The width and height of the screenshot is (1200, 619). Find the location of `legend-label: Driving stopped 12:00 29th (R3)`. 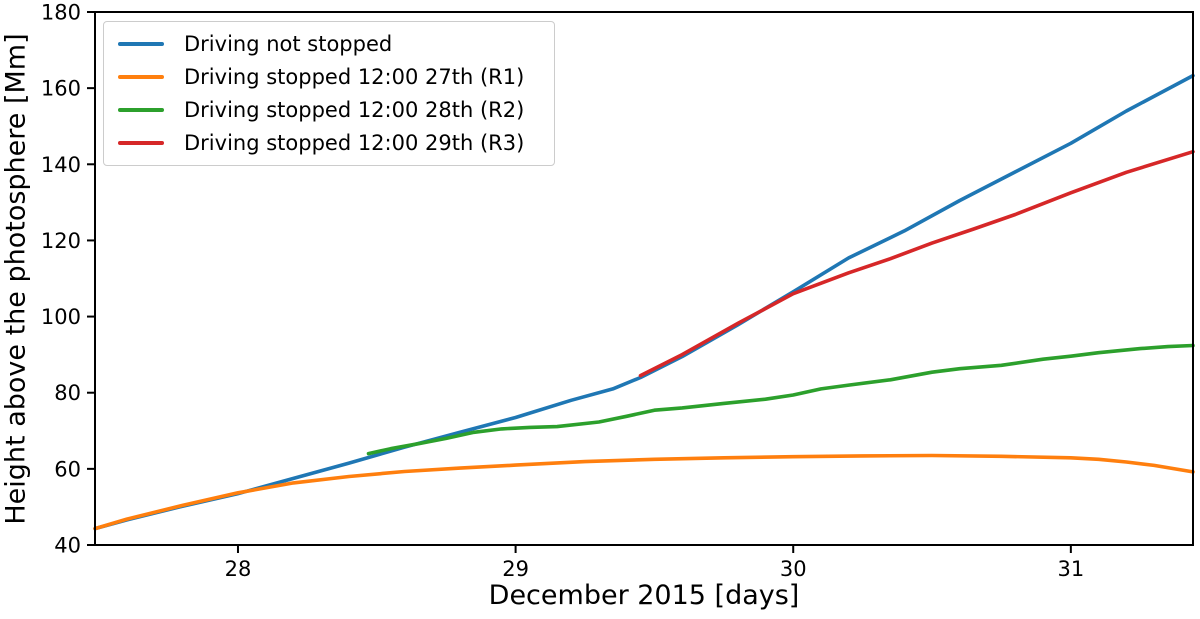

legend-label: Driving stopped 12:00 29th (R3) is located at coordinates (354, 143).